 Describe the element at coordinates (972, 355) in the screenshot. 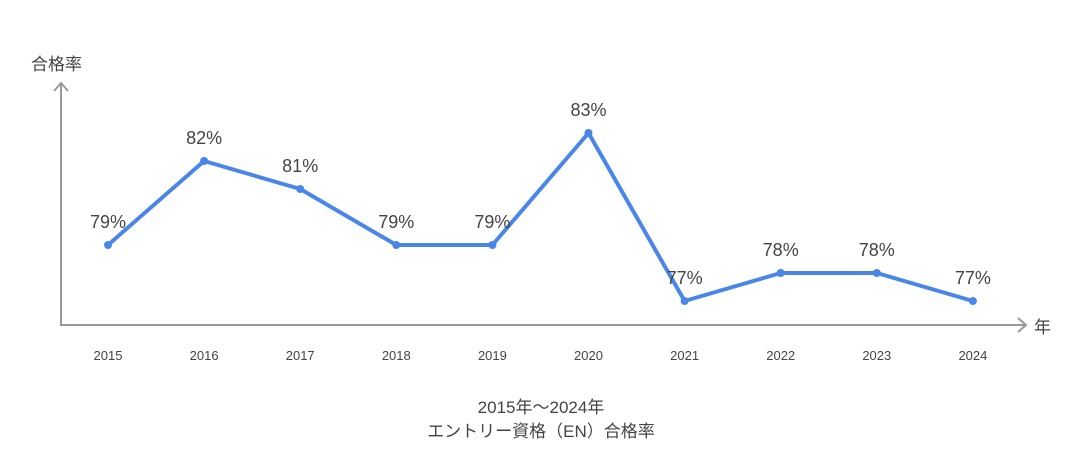

I see `x-tick-label: 2024` at that location.